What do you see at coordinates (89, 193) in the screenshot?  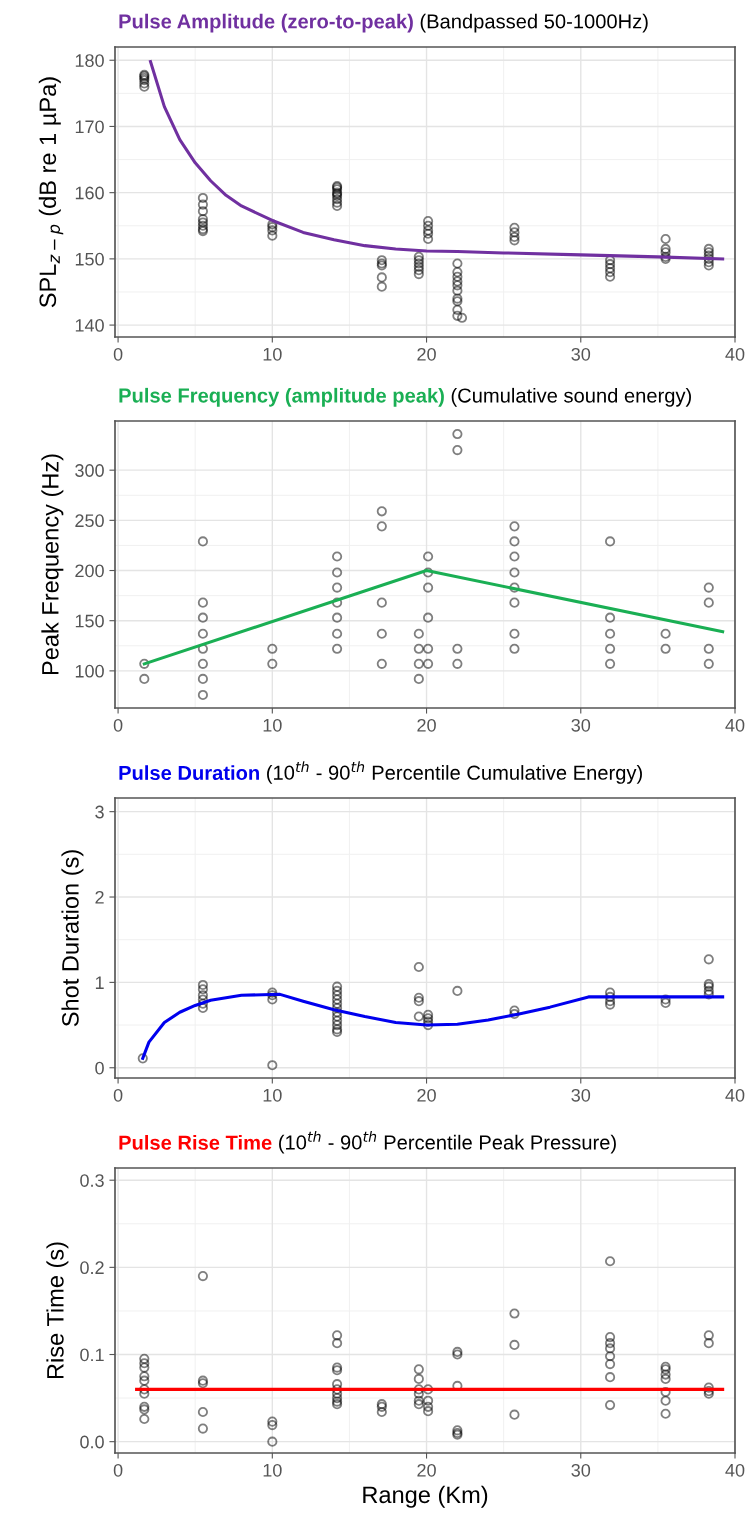 I see `y-tick-label: 160` at bounding box center [89, 193].